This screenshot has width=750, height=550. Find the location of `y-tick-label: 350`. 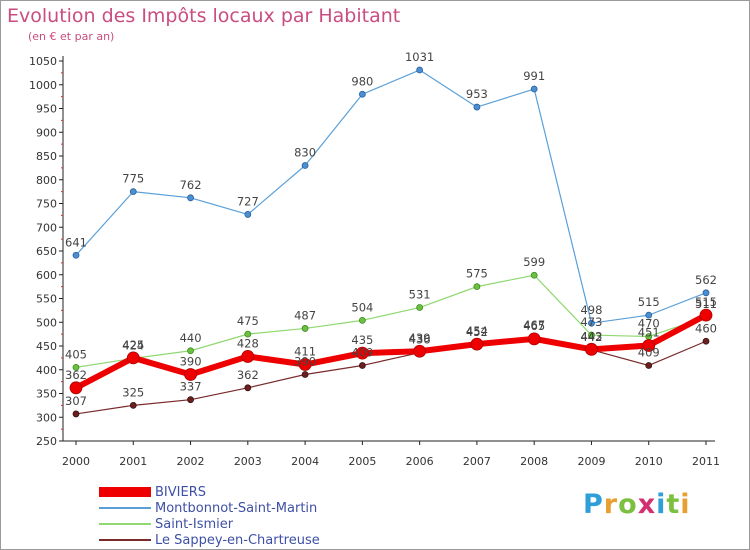

y-tick-label: 350 is located at coordinates (46, 394).